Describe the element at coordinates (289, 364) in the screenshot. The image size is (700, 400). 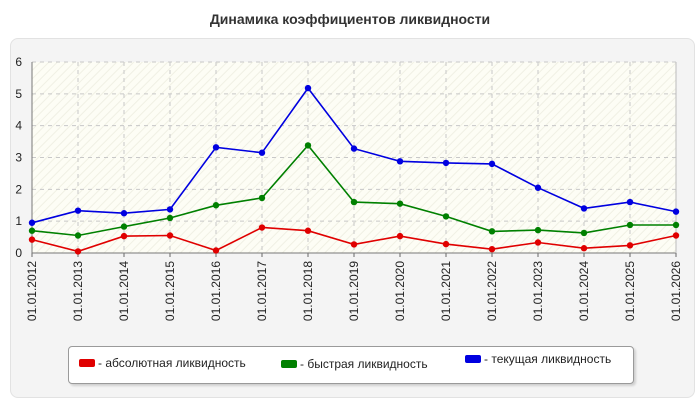
I see `legend-swatch-quick` at that location.